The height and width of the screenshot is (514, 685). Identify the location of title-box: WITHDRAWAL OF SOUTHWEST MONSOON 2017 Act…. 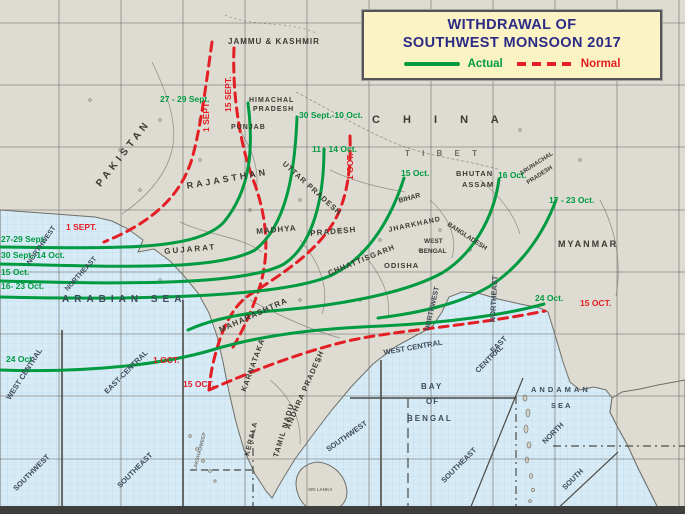
(512, 45).